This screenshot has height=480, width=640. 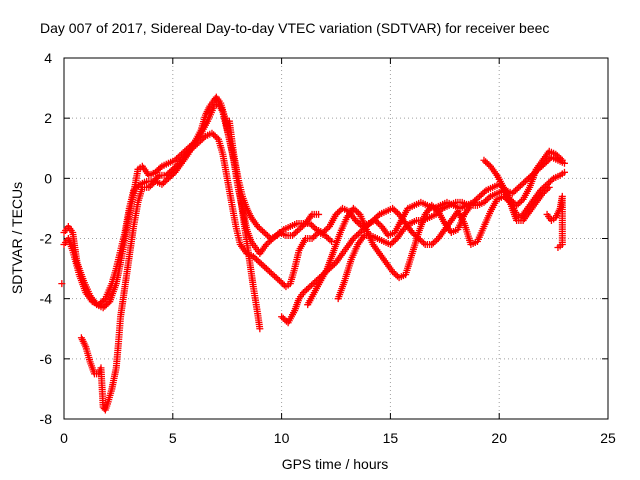 What do you see at coordinates (48, 118) in the screenshot?
I see `y-tick-label: 2` at bounding box center [48, 118].